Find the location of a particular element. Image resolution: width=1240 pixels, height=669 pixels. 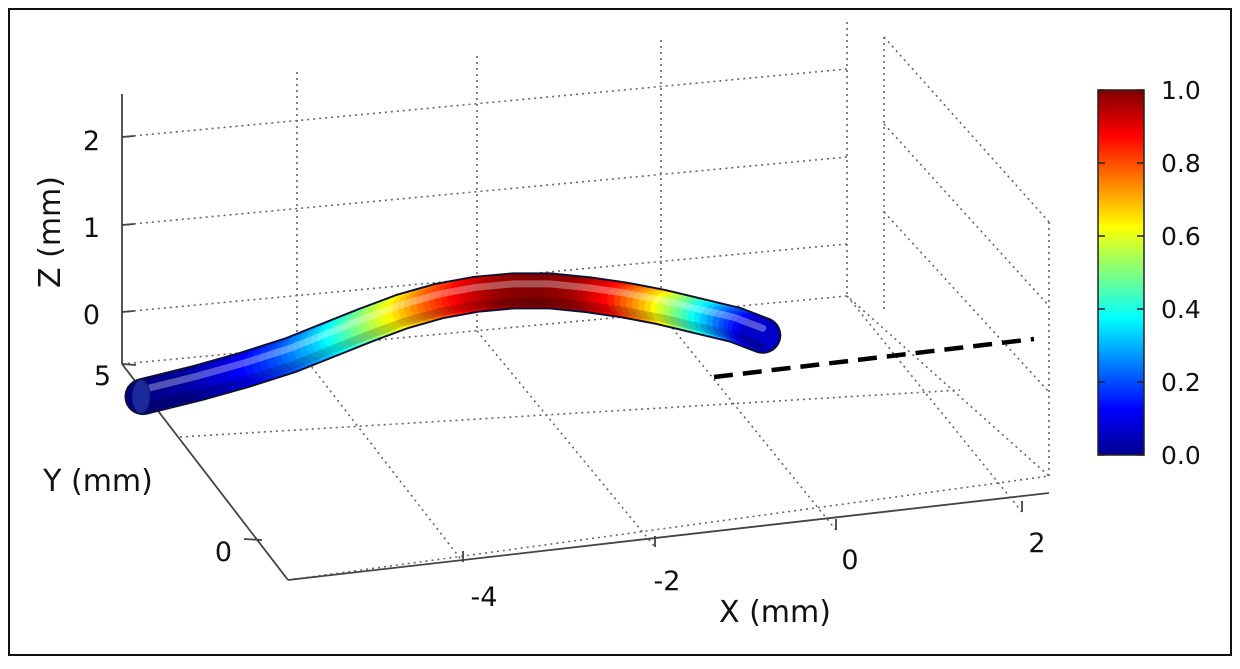

tube-shadow is located at coordinates (453, 354).